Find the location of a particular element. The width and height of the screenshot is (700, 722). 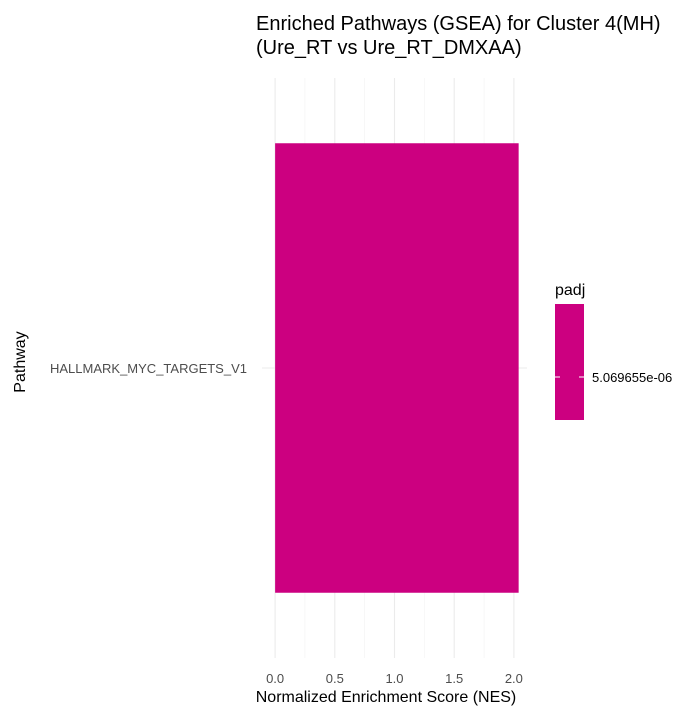

x-tick-label: 1.5 is located at coordinates (454, 678).